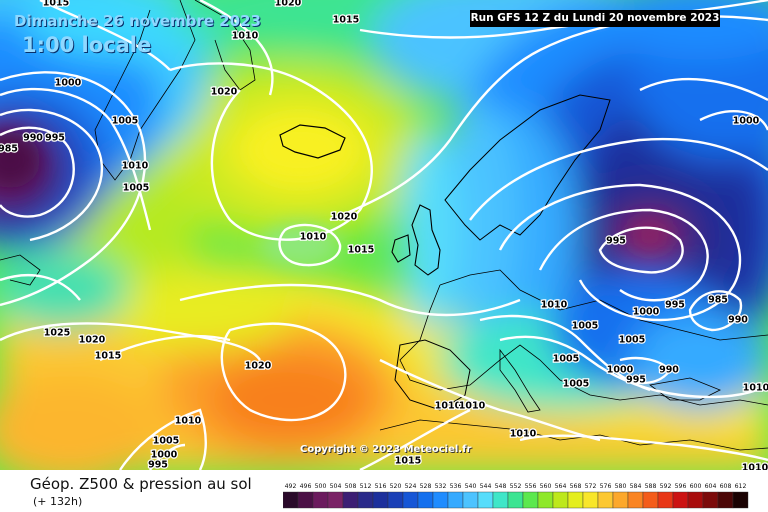  I want to click on scale-tick-label: 532, so click(441, 486).